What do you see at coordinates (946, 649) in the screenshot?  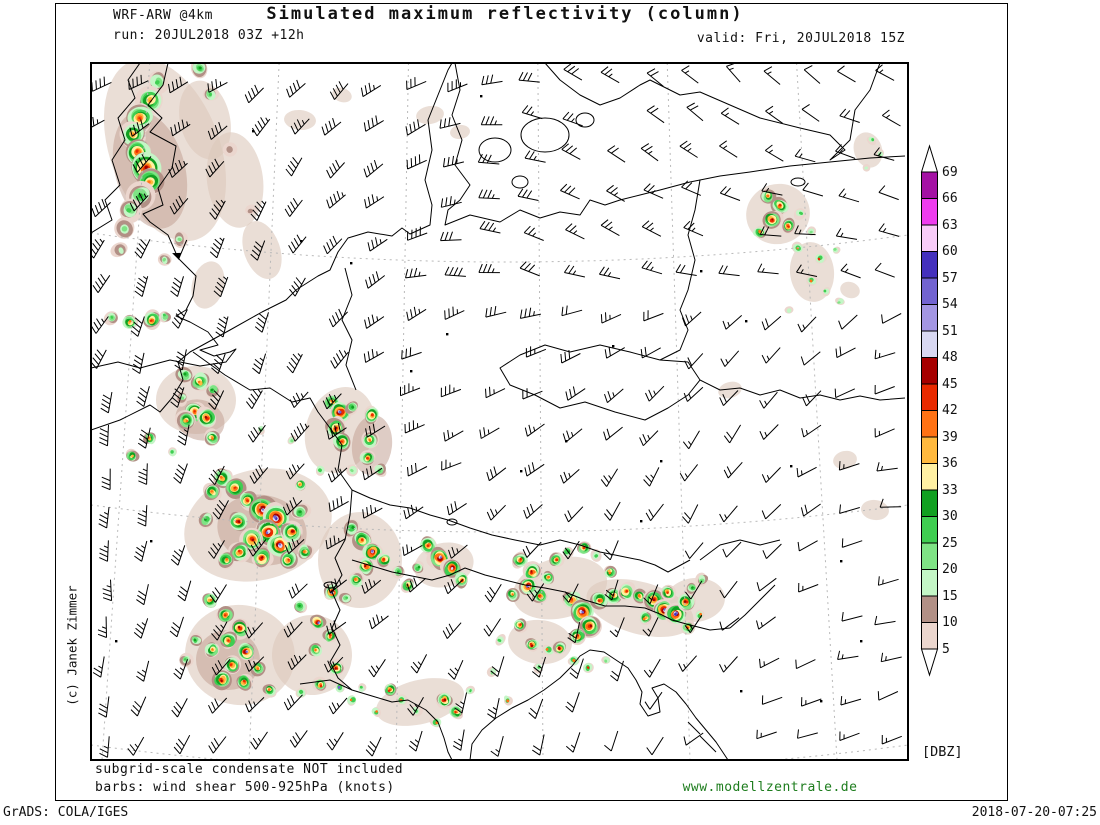 I see `legend-label-5: 5` at bounding box center [946, 649].